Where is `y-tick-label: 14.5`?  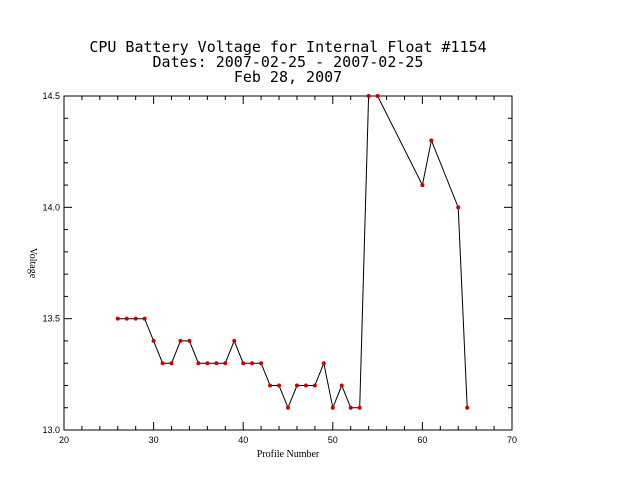 y-tick-label: 14.5 is located at coordinates (51, 96).